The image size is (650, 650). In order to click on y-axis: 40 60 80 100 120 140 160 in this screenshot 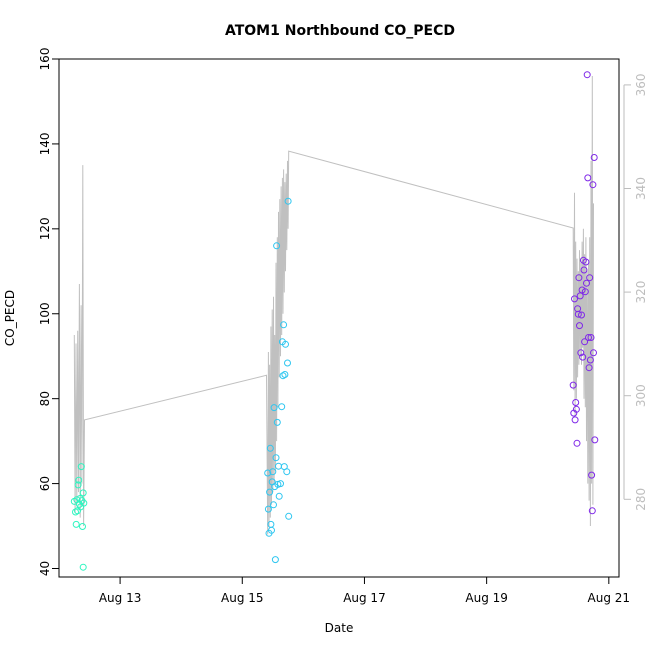, I will do `click(48, 312)`.